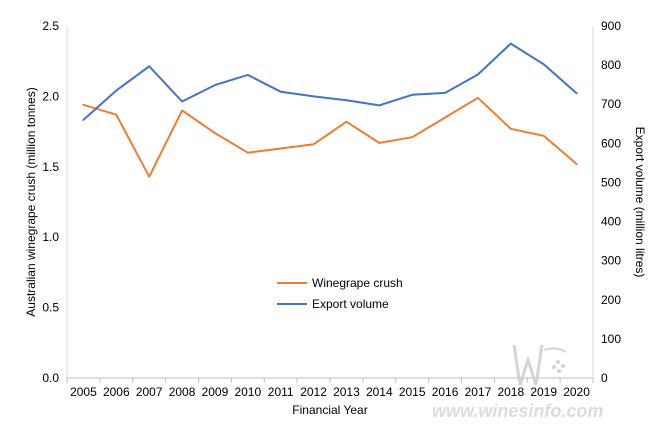 The image size is (660, 432). Describe the element at coordinates (576, 392) in the screenshot. I see `x-tick-label: 2020` at that location.